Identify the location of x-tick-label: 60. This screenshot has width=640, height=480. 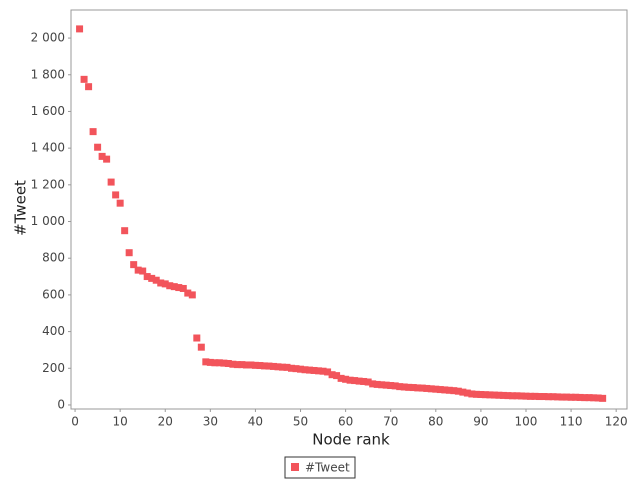
(345, 422).